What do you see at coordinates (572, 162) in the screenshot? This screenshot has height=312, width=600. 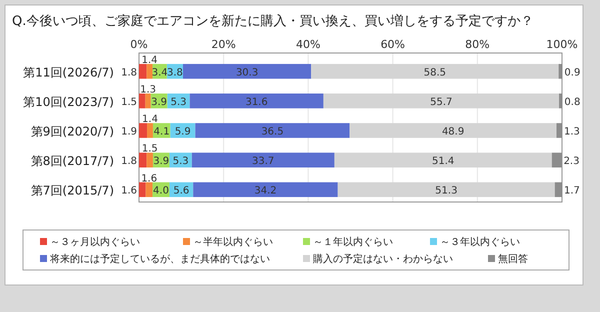 I see `data-label: 2.3` at bounding box center [572, 162].